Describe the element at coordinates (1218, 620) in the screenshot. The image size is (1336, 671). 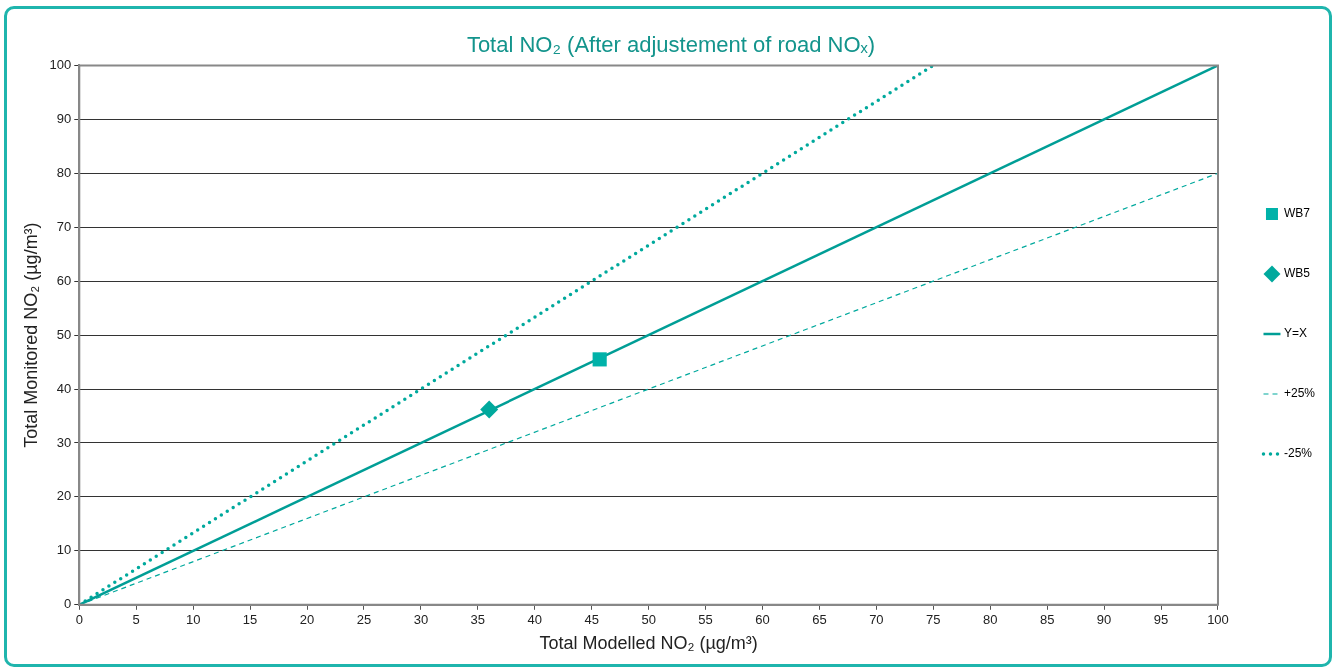
I see `x-tick-label: 100` at that location.